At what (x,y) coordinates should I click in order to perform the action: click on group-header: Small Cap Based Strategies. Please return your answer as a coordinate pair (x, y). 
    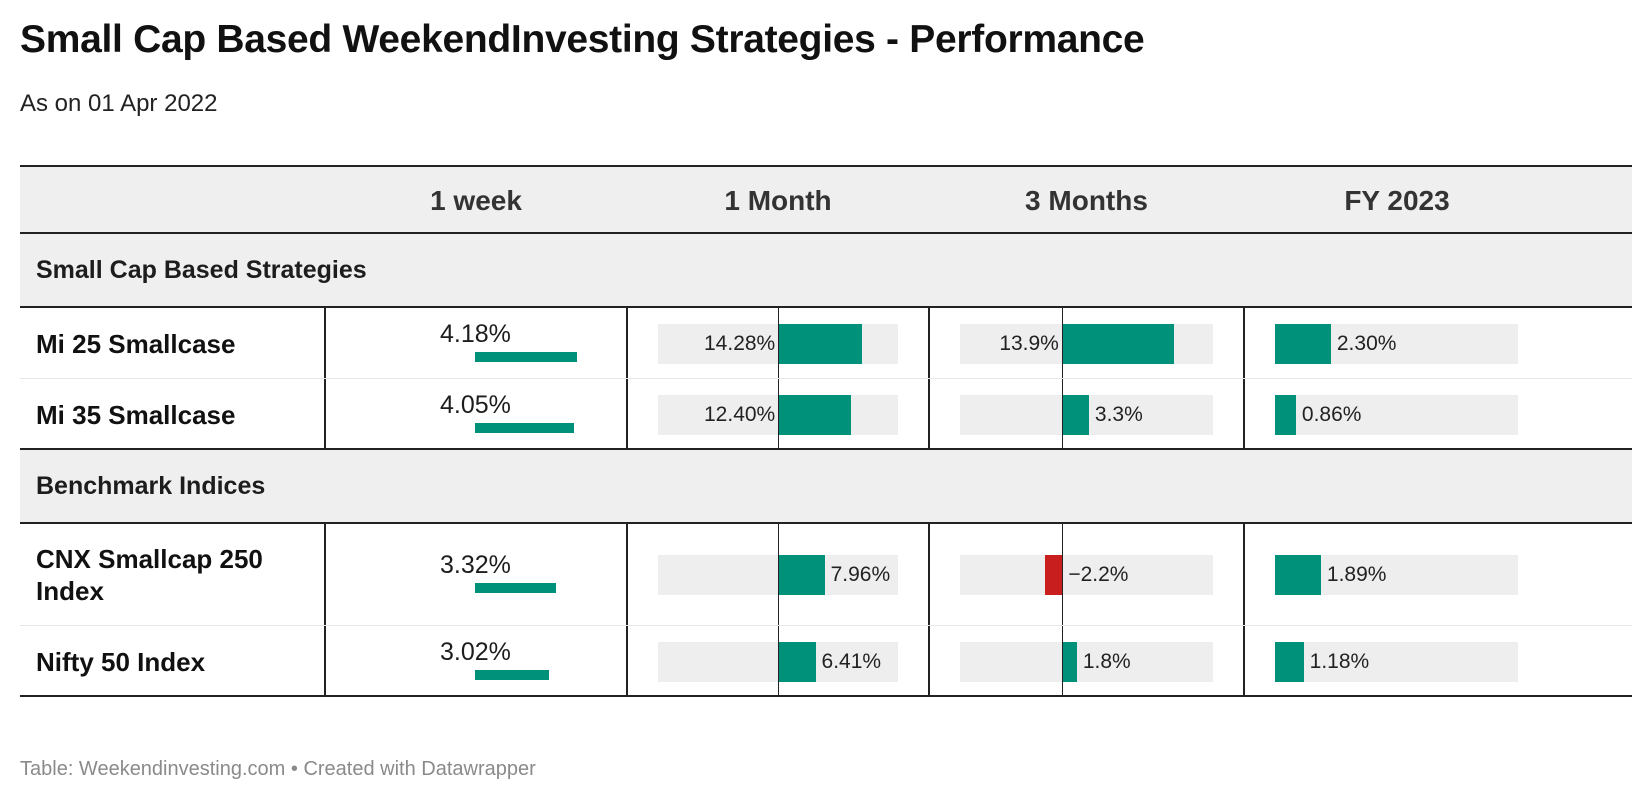
    Looking at the image, I should click on (826, 271).